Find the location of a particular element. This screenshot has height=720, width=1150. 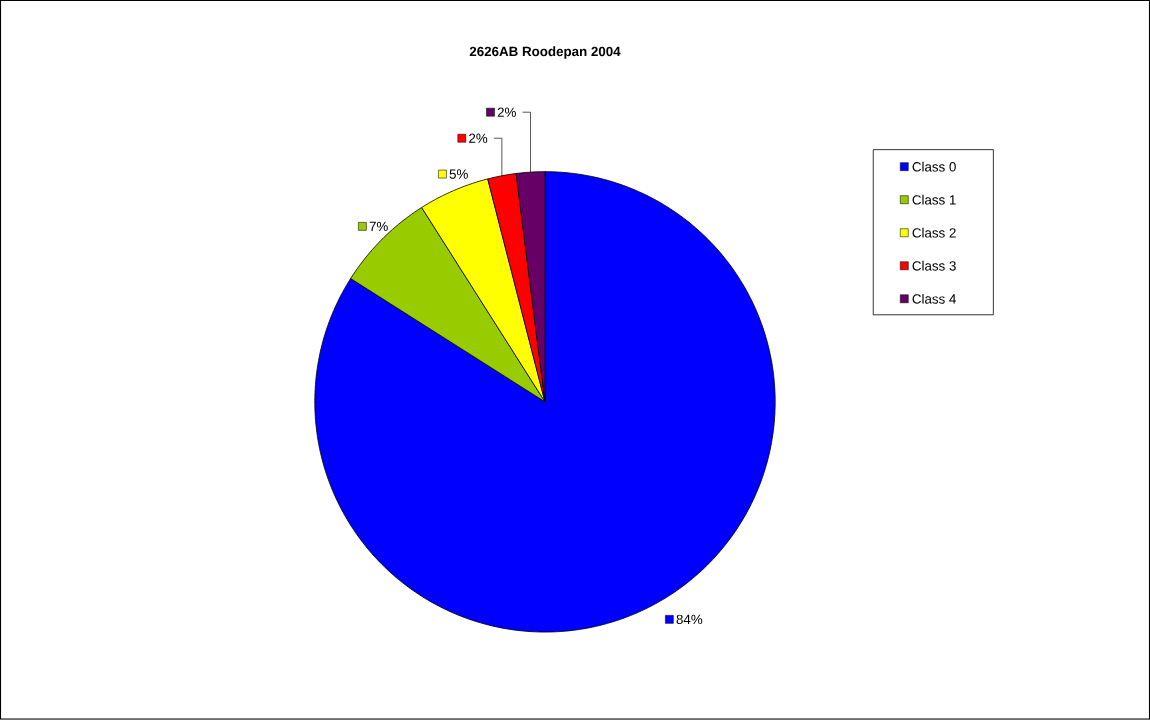

data-label: 84% is located at coordinates (689, 619).